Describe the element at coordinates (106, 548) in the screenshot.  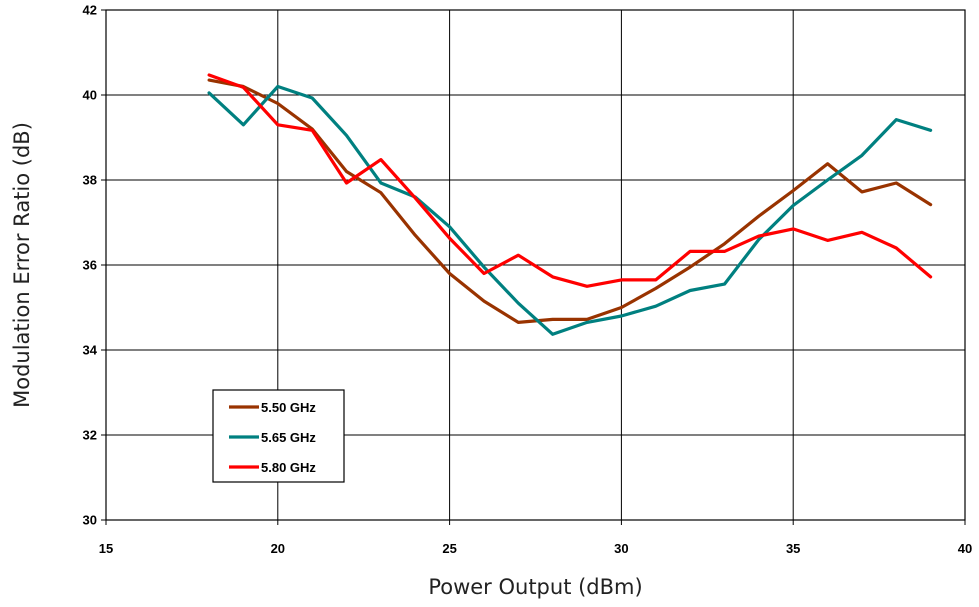
I see `x-tick-label: 15` at that location.